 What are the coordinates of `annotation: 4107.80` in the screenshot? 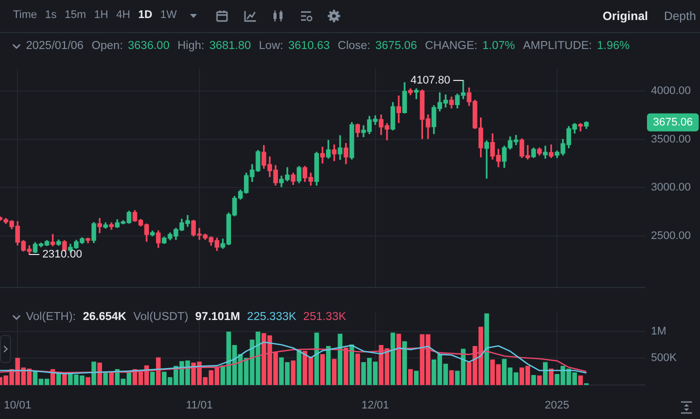 It's located at (430, 80).